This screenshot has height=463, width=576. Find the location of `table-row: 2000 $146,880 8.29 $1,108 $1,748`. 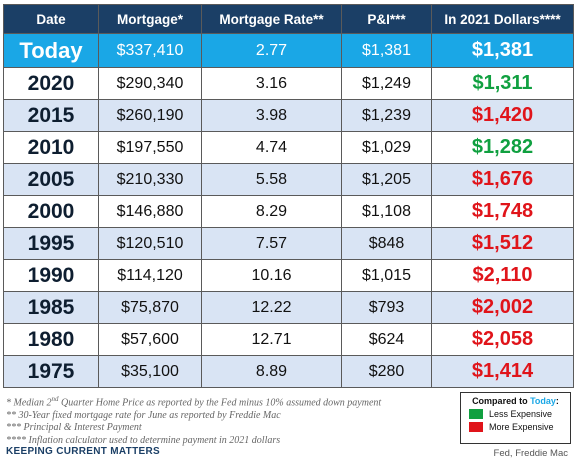

table-row: 2000 $146,880 8.29 $1,108 $1,748 is located at coordinates (288, 211).